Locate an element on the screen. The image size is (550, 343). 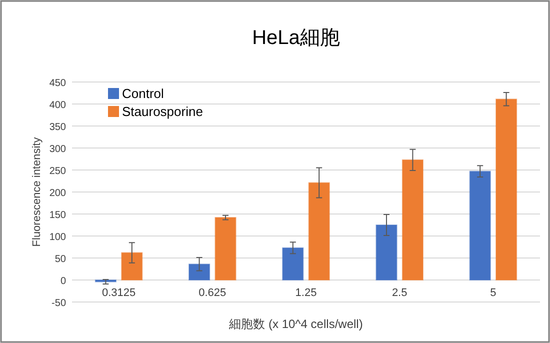
y-tick-label: 300 is located at coordinates (57, 149).